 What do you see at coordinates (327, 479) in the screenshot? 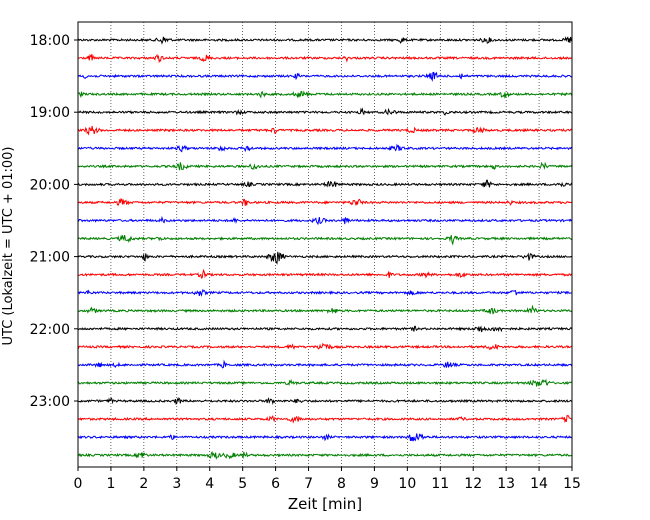
I see `x-ticks: 0 1 2 3 4 5 6 7 8 9 10 11 12 13 14 15` at bounding box center [327, 479].